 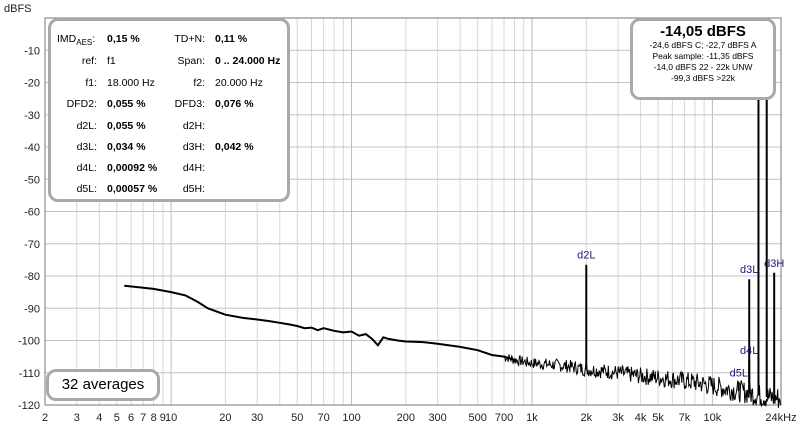 What do you see at coordinates (774, 264) in the screenshot?
I see `peak-label-d3h: d3H` at bounding box center [774, 264].